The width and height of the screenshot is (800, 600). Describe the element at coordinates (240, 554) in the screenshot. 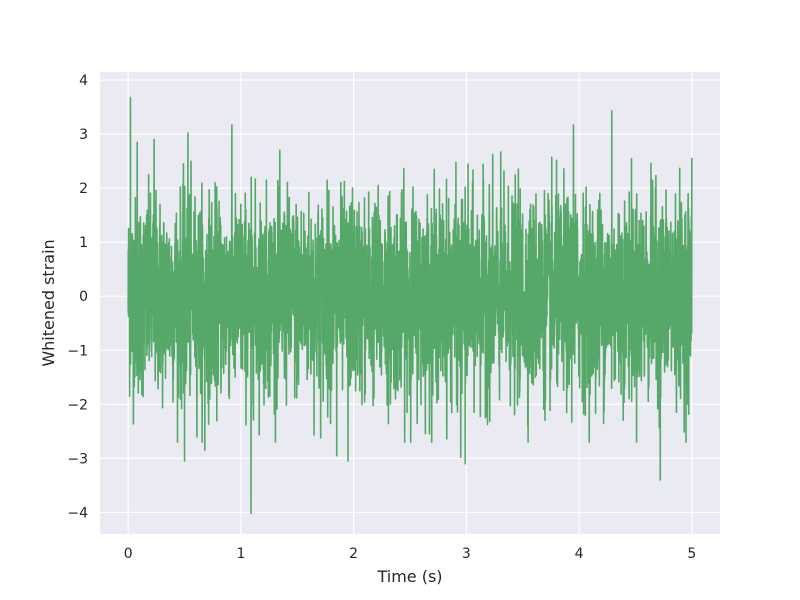

I see `x-tick-label: 1` at that location.